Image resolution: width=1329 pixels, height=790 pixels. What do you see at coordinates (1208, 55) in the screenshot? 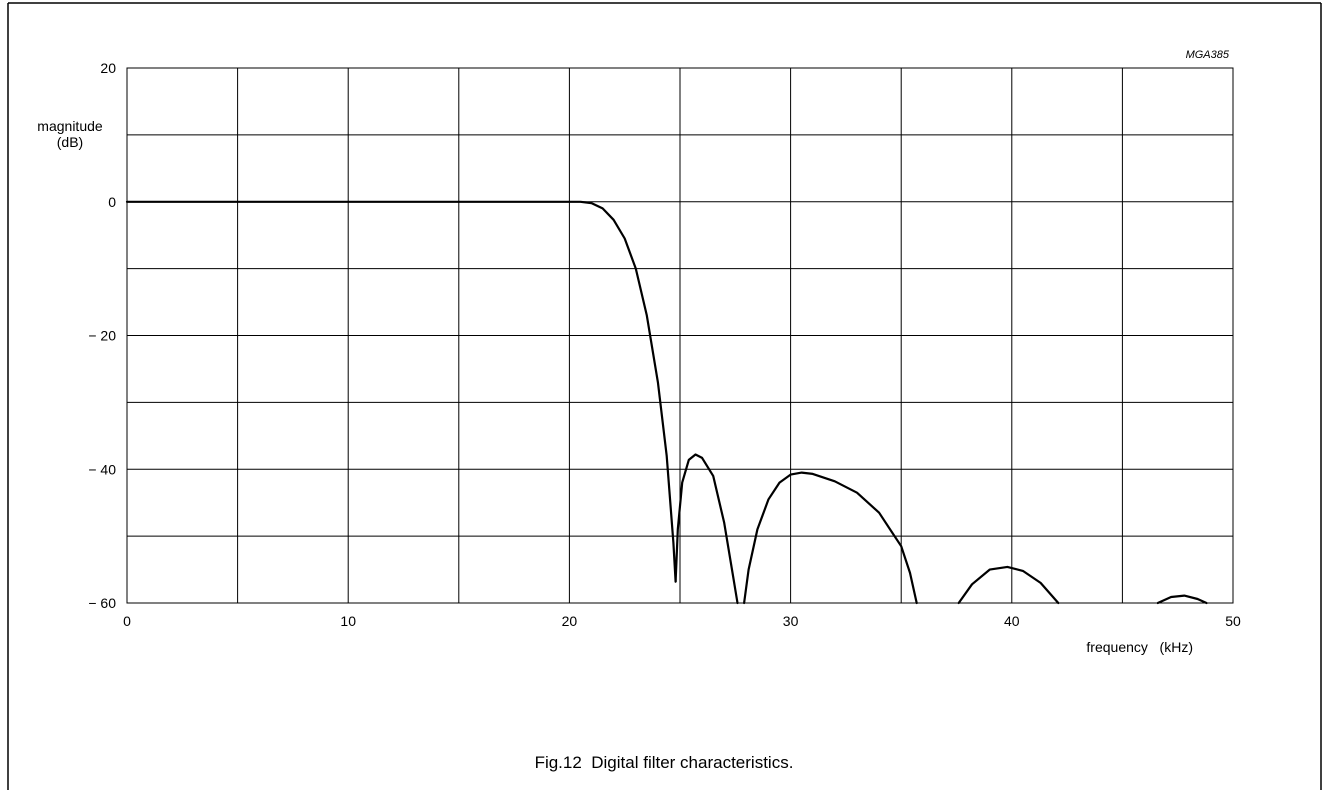
I see `figure-code: MGA385` at bounding box center [1208, 55].